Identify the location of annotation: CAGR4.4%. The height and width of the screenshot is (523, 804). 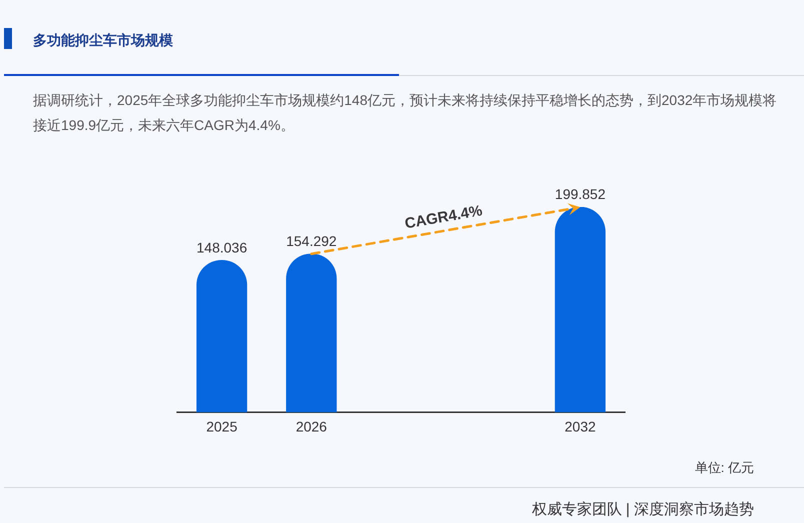
(443, 217).